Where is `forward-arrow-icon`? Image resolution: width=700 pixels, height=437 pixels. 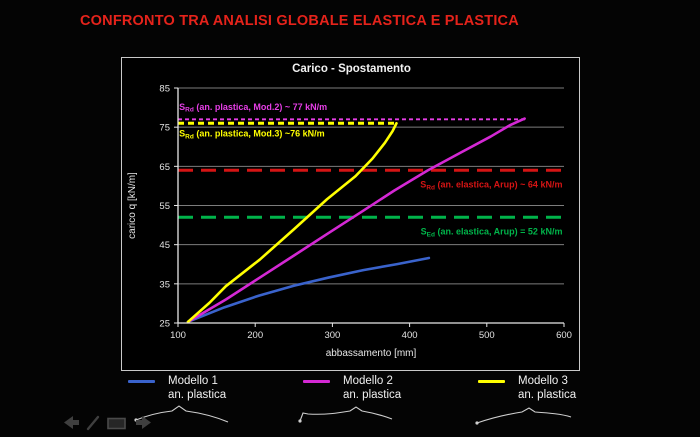
forward-arrow-icon is located at coordinates (143, 422).